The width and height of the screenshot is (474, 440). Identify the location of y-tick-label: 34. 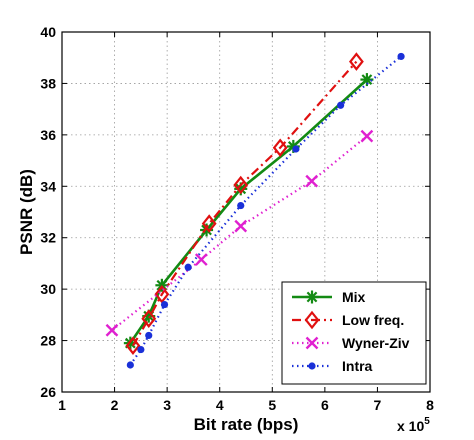
(48, 186).